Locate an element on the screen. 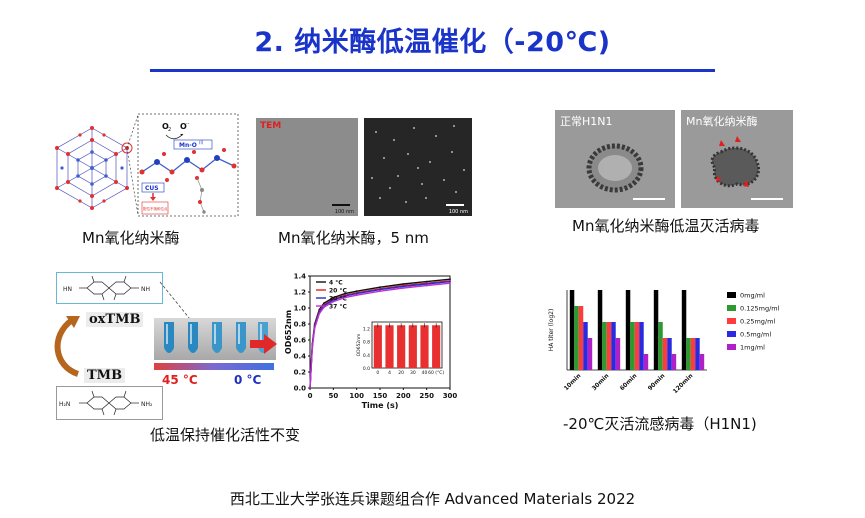 The height and width of the screenshot is (518, 865). inset-frame is located at coordinates (407, 345).